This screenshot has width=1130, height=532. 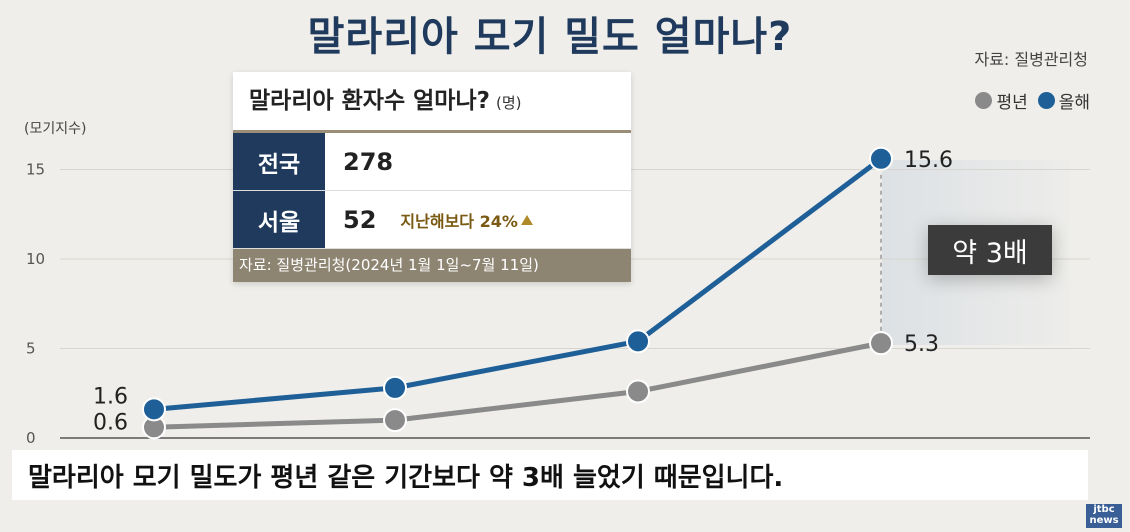 What do you see at coordinates (1012, 103) in the screenshot?
I see `legend-label-avg: 평년` at bounding box center [1012, 103].